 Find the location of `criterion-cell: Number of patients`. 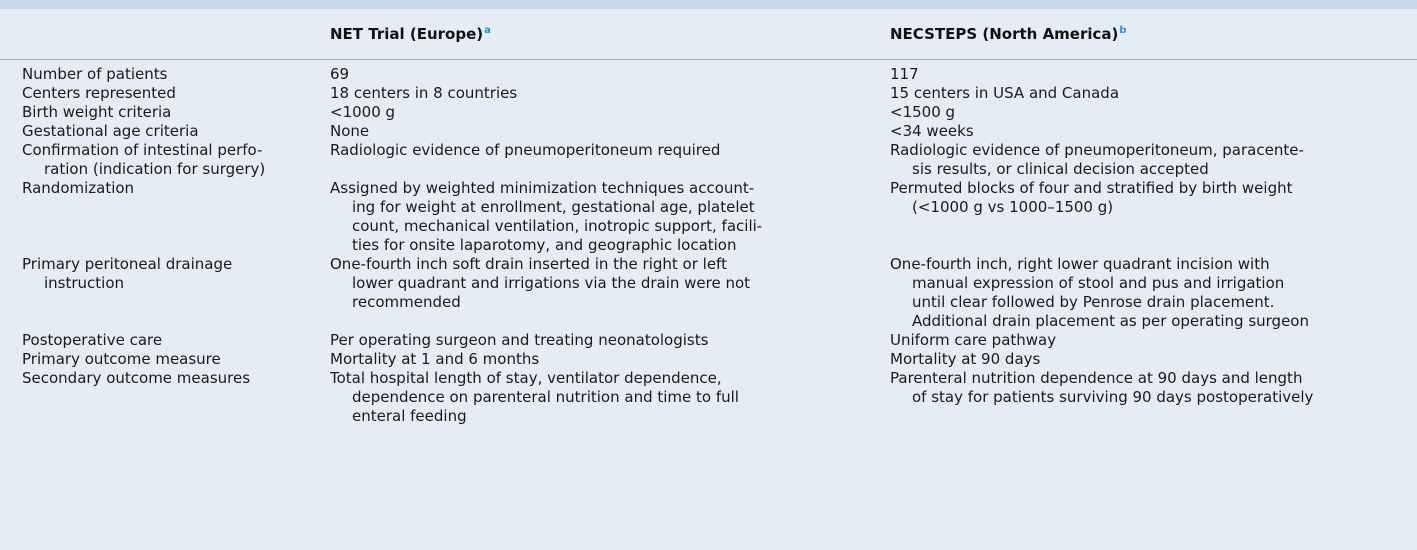

criterion-cell: Number of patients is located at coordinates (165, 74).